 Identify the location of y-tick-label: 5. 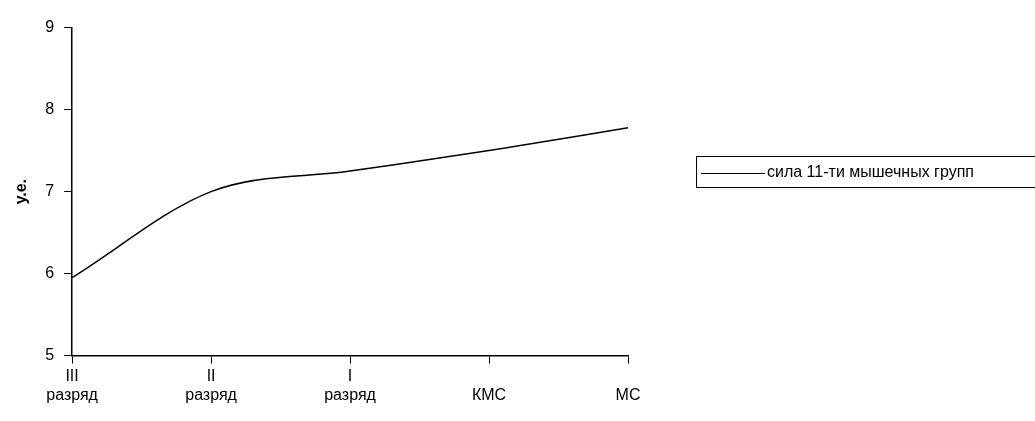
(50, 355).